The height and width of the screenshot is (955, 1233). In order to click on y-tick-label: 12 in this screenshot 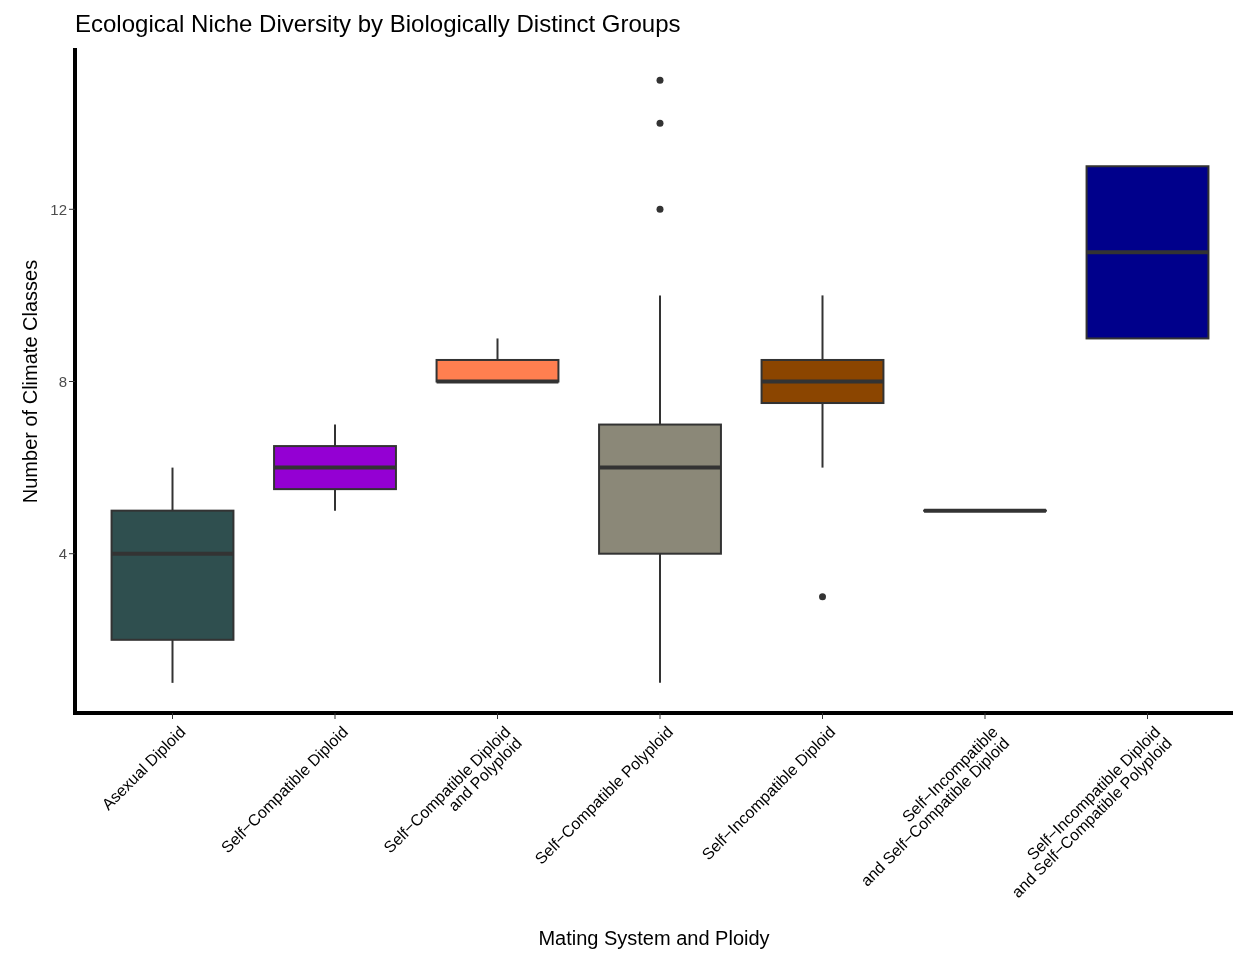, I will do `click(58, 209)`.